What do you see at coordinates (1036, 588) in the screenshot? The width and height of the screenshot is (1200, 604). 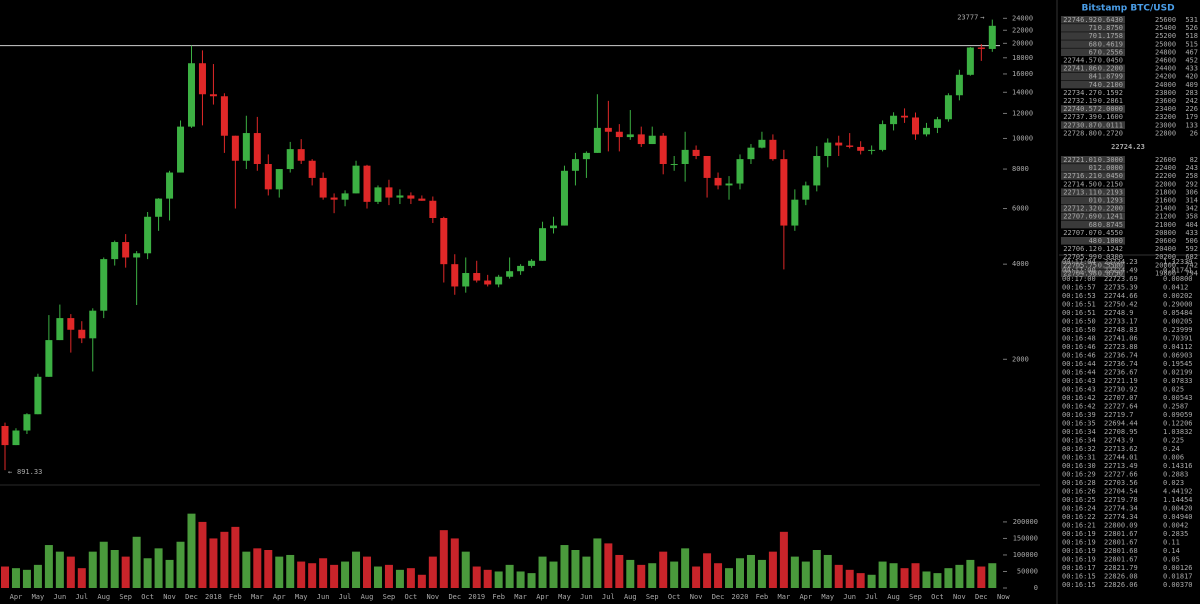 I see `y-tick-label: 0` at bounding box center [1036, 588].